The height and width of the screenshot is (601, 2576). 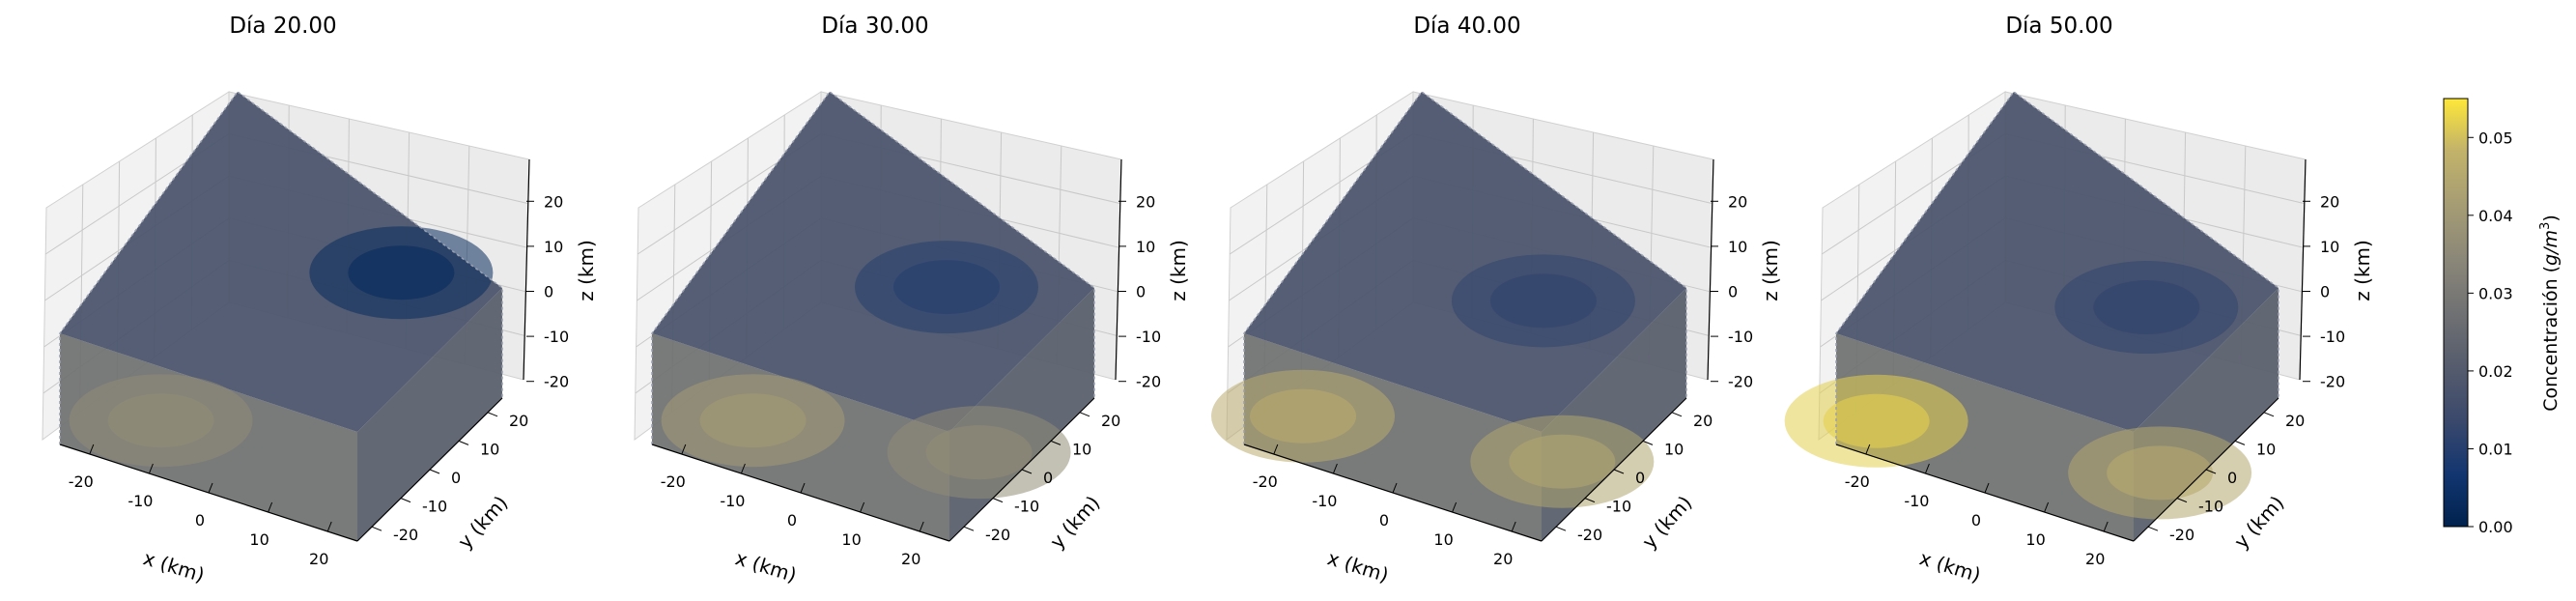 I want to click on panel-title: Día 30.00, so click(x=874, y=26).